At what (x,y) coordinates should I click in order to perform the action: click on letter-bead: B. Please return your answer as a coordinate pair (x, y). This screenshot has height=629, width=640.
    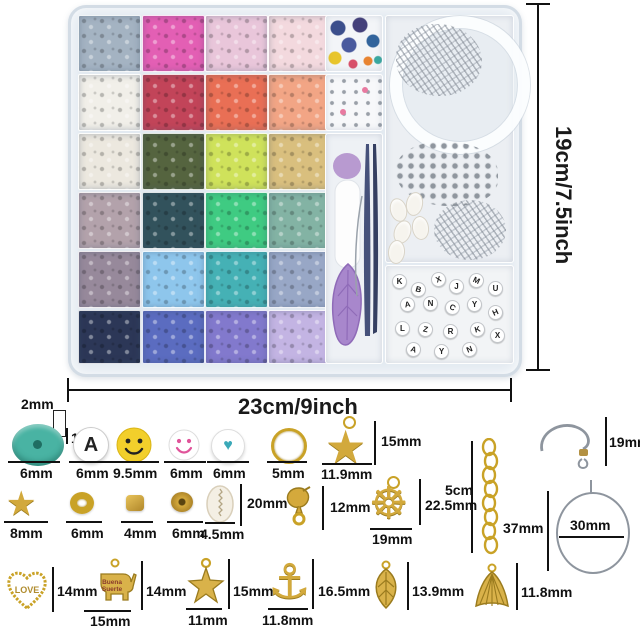
    Looking at the image, I should click on (418, 289).